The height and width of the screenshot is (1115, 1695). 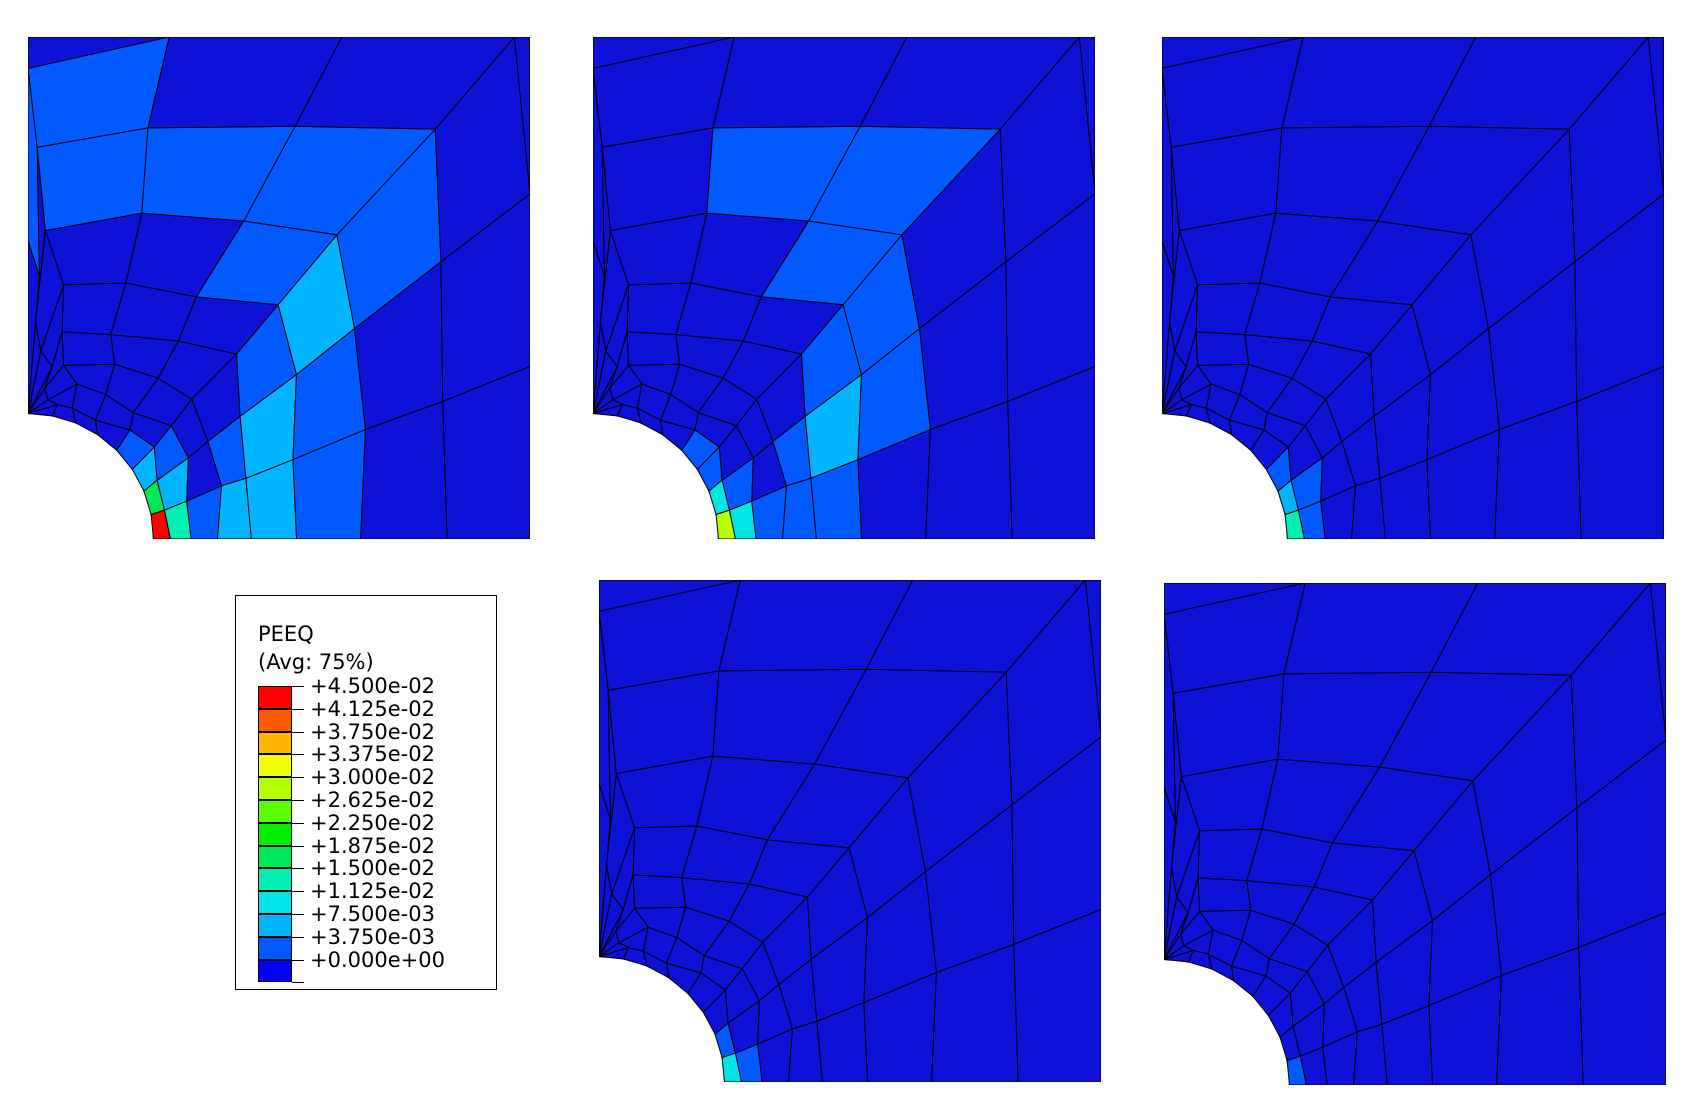 What do you see at coordinates (372, 686) in the screenshot?
I see `legend-value: +4.500e-02` at bounding box center [372, 686].